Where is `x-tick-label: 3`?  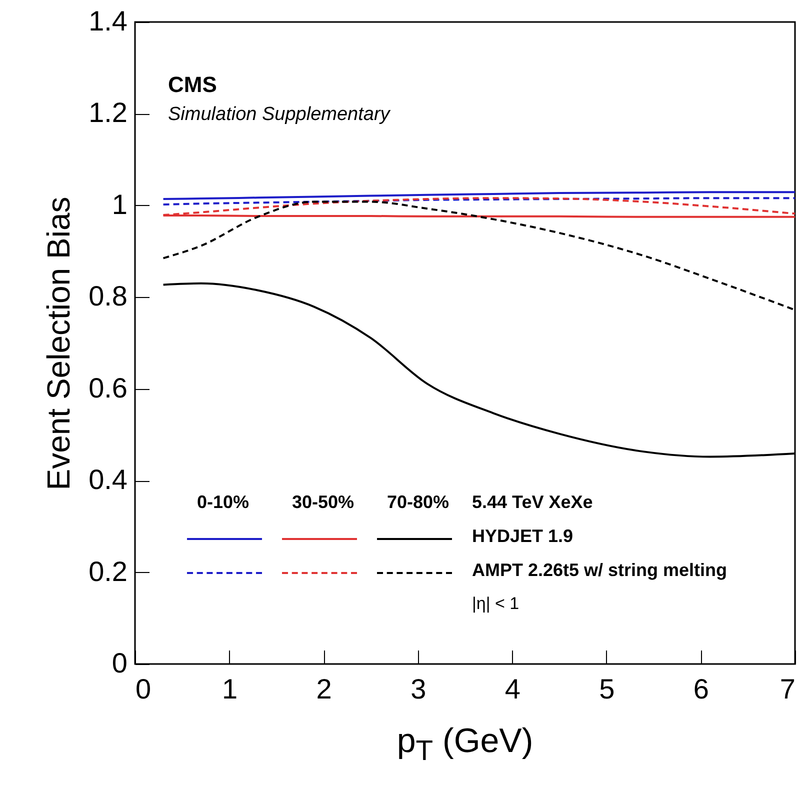
x-tick-label: 3 is located at coordinates (418, 689).